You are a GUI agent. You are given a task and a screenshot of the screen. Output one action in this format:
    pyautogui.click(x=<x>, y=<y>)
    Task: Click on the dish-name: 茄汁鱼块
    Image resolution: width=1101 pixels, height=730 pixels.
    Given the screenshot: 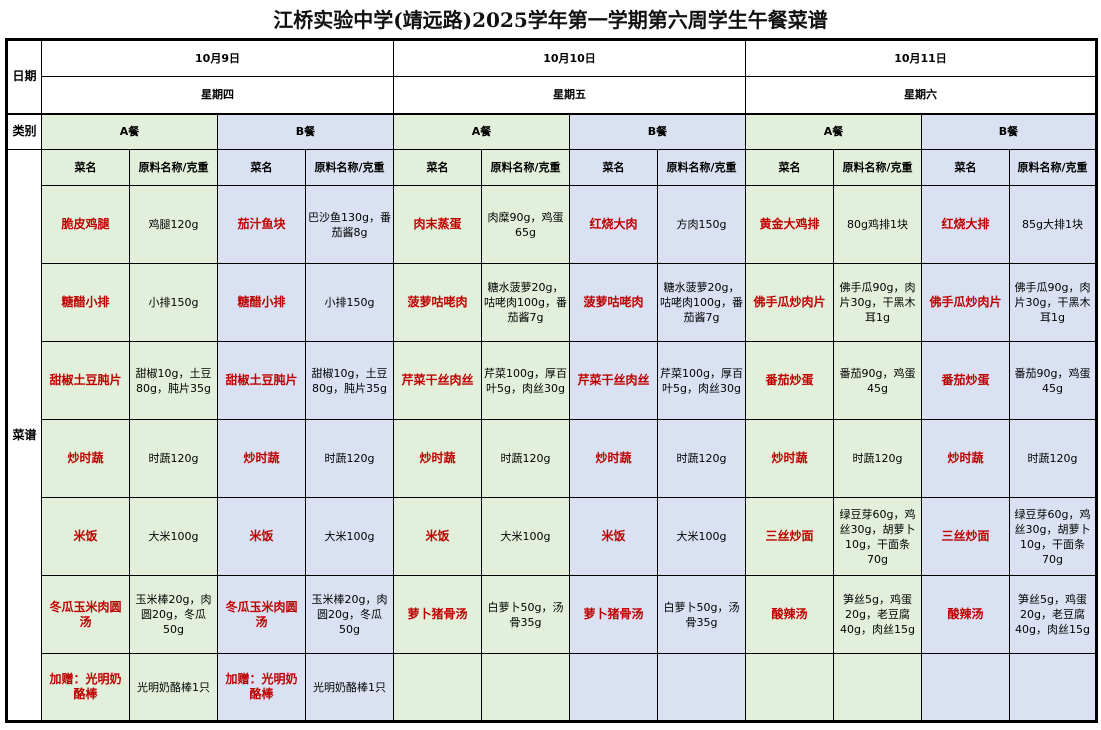 What is the action you would take?
    pyautogui.click(x=261, y=224)
    